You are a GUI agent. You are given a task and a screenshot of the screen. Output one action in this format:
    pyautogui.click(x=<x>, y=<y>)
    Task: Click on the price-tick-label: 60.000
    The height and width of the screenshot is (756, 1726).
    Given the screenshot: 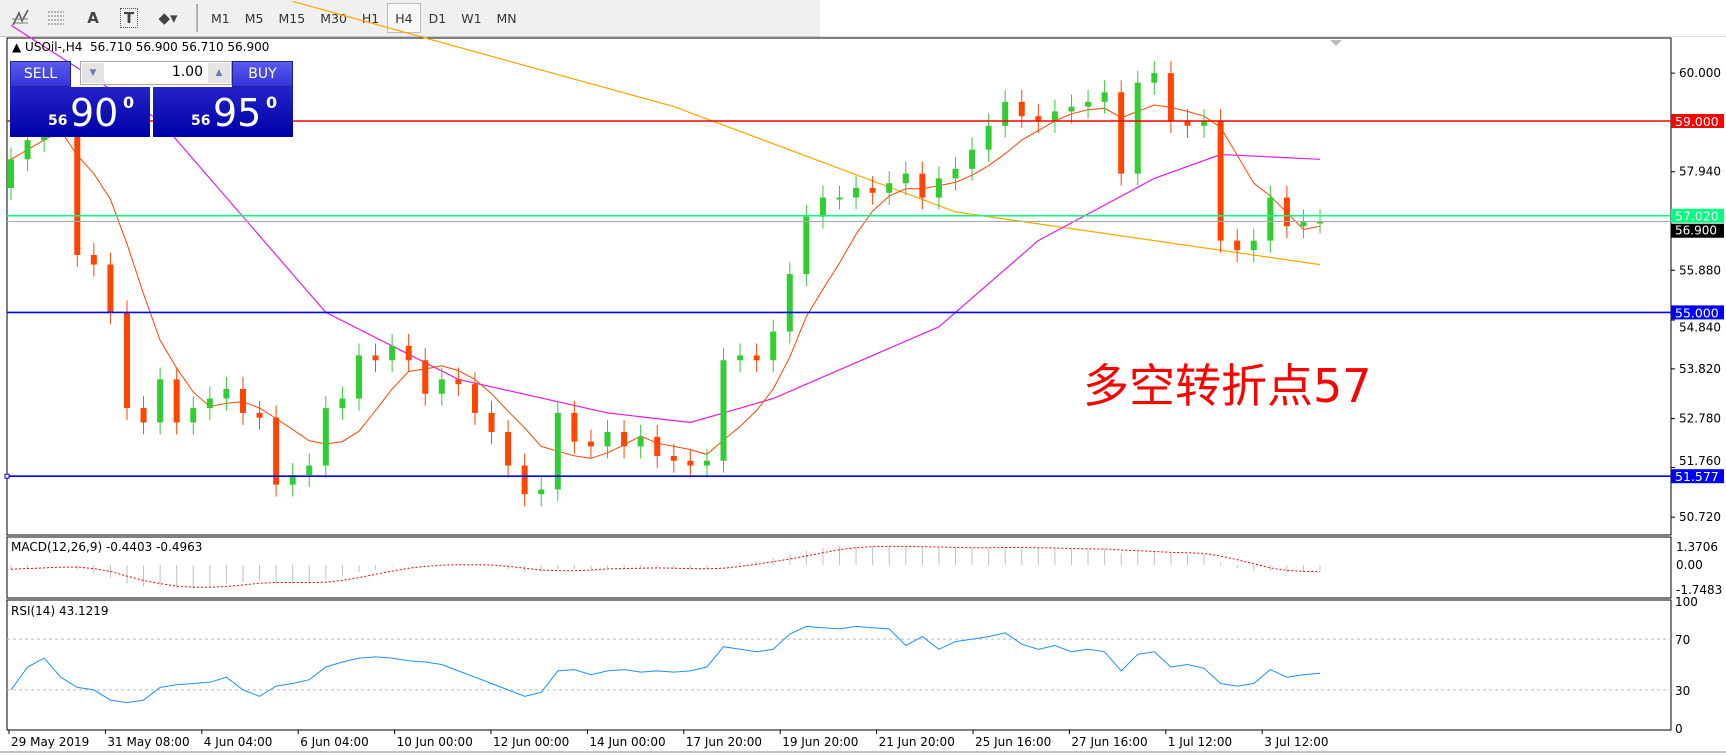 What is the action you would take?
    pyautogui.click(x=1700, y=73)
    